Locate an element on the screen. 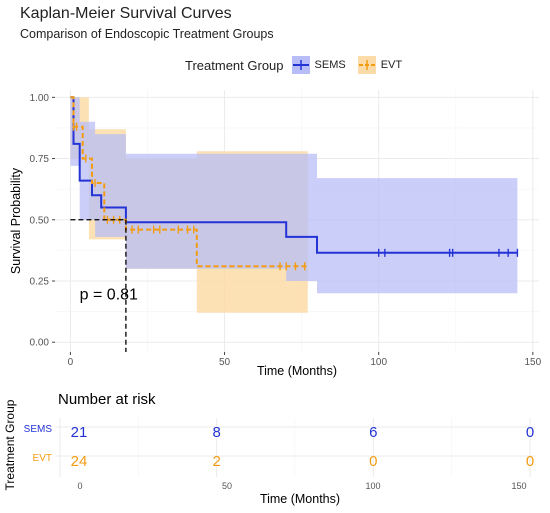 The height and width of the screenshot is (513, 550). y-tick-label: 0.75 is located at coordinates (40, 159).